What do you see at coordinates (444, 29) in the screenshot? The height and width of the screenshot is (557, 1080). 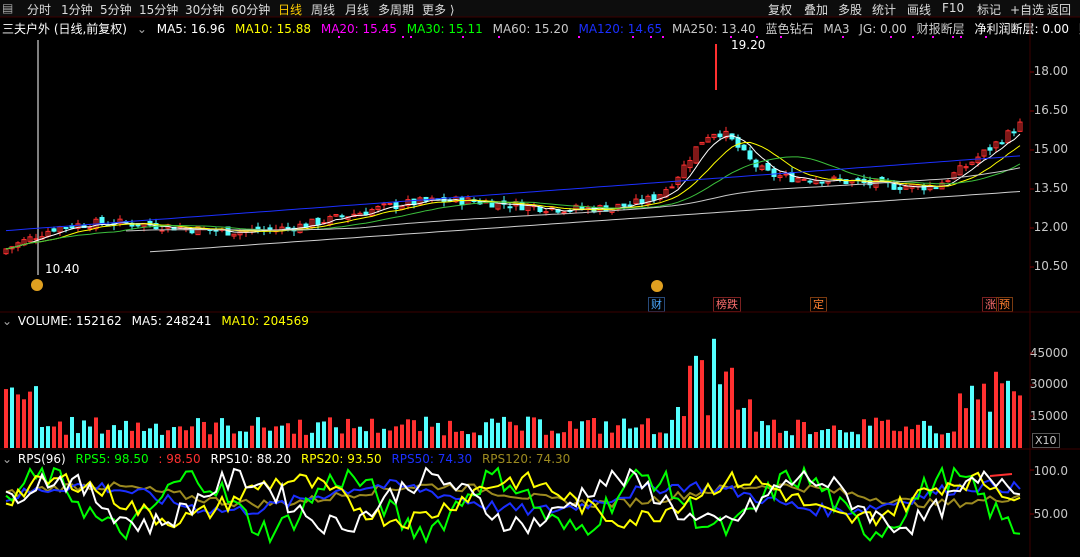 I see `ma30-label: MA30: 15.11` at bounding box center [444, 29].